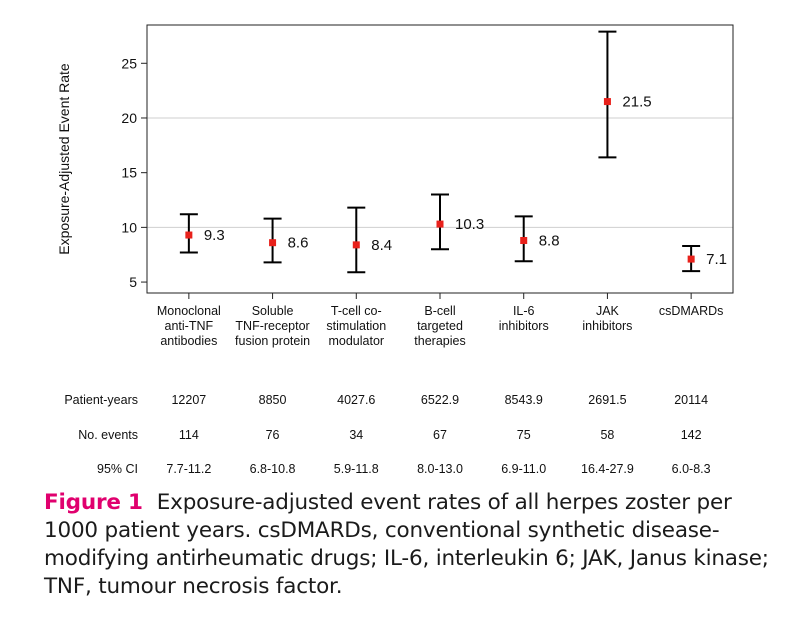  What do you see at coordinates (129, 227) in the screenshot?
I see `y-tick-label: 10` at bounding box center [129, 227].